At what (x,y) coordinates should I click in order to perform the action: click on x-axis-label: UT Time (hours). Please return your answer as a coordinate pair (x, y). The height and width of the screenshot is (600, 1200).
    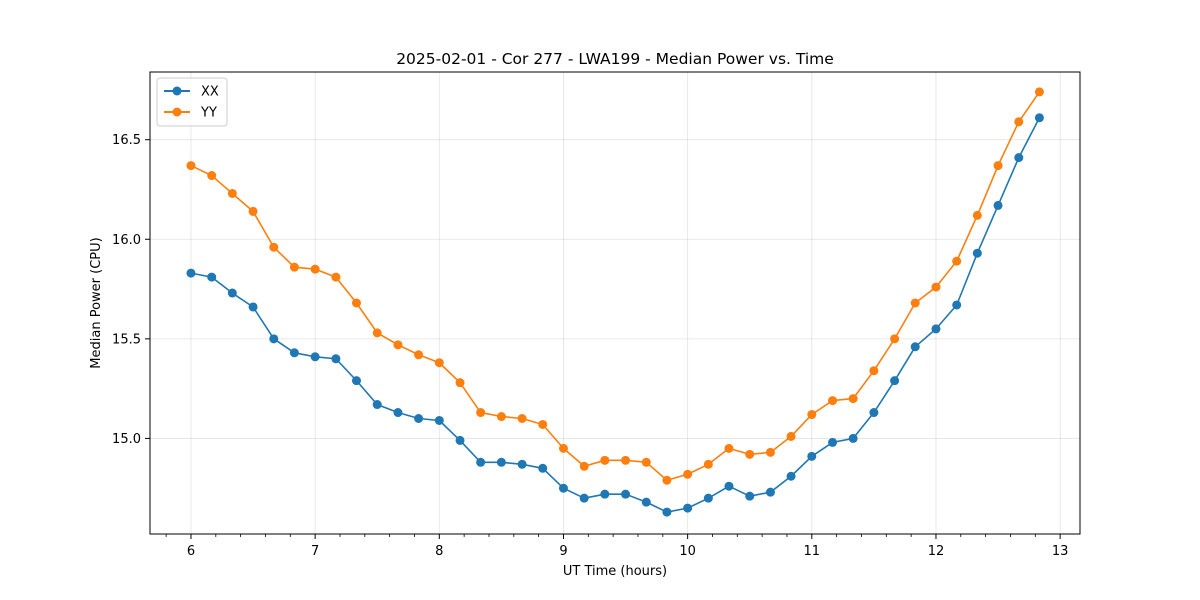
    Looking at the image, I should click on (615, 571).